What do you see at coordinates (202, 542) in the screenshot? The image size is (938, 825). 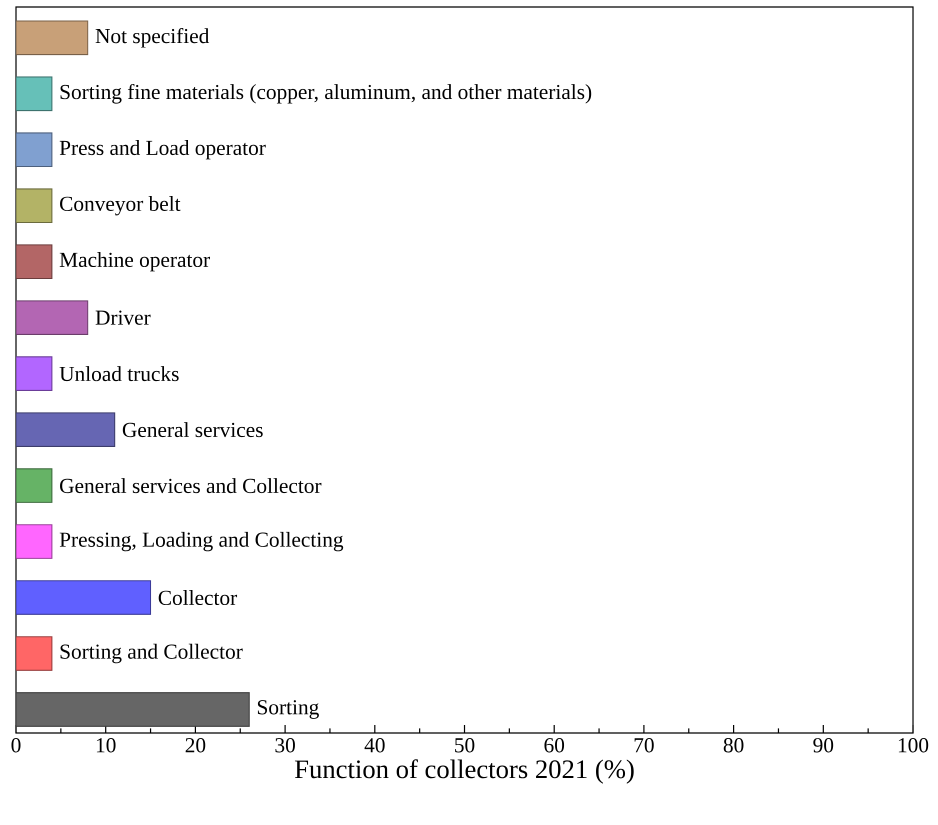 I see `y-tick-label: Pressing, Loading and Collecting` at bounding box center [202, 542].